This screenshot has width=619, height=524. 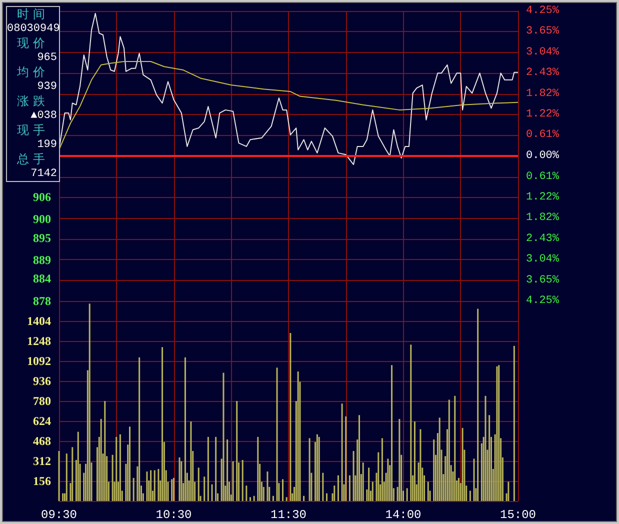 What do you see at coordinates (42, 197) in the screenshot?
I see `y-tick-label: 906` at bounding box center [42, 197].